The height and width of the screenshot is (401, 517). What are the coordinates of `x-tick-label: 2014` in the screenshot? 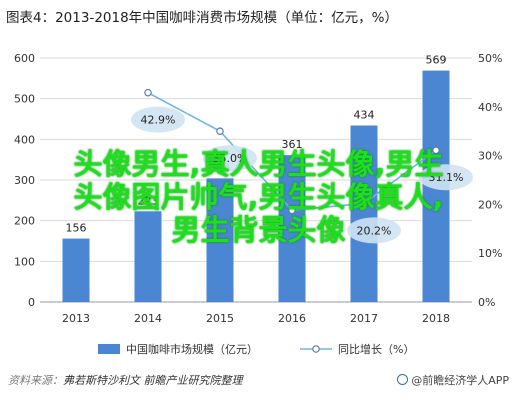 It's located at (148, 318).